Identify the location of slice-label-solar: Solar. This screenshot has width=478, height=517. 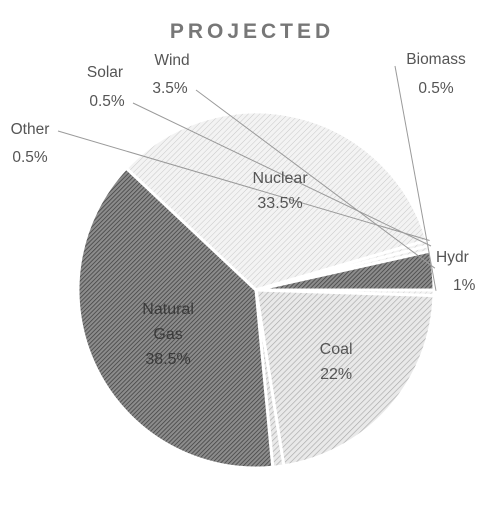
(105, 72).